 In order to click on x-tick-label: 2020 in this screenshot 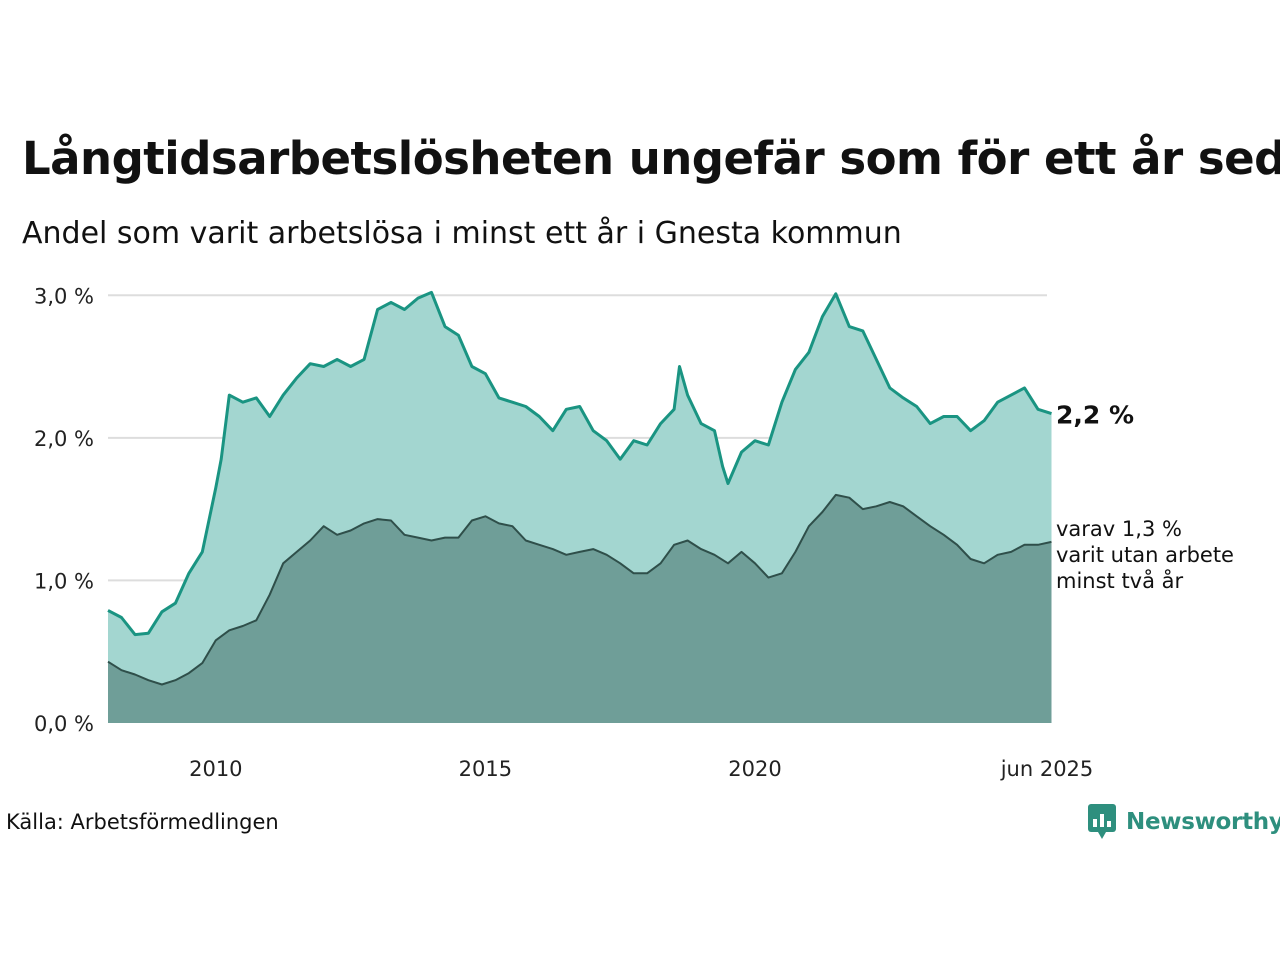, I will do `click(754, 769)`.